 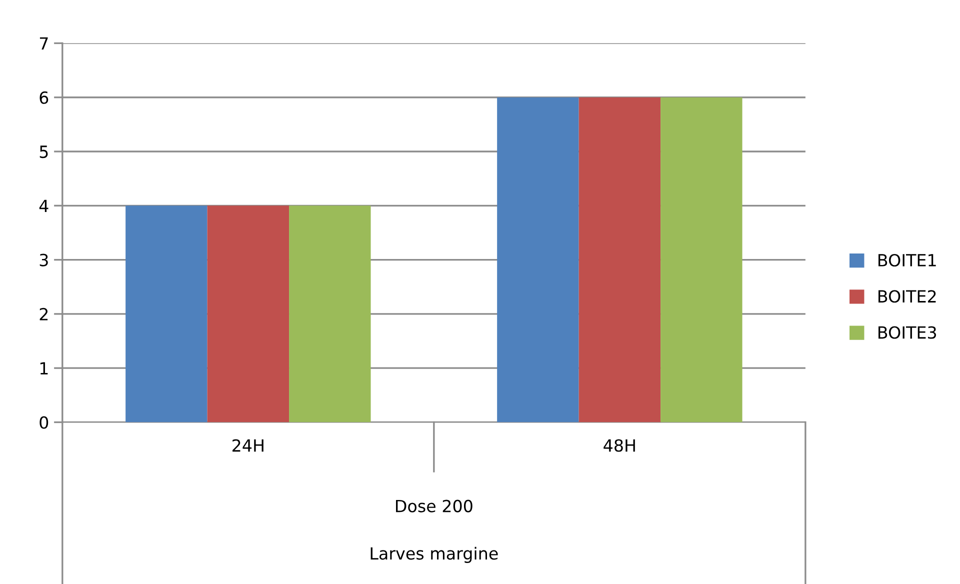 What do you see at coordinates (44, 152) in the screenshot?
I see `y-tick-label: 5` at bounding box center [44, 152].